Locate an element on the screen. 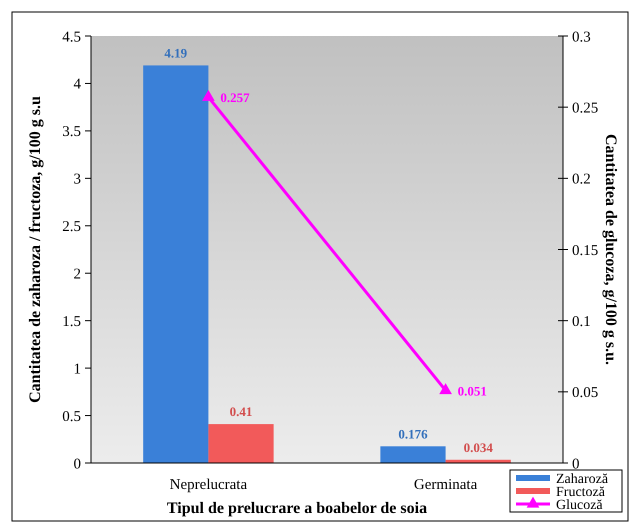 The height and width of the screenshot is (525, 640). y-tick-label: 1 is located at coordinates (77, 369).